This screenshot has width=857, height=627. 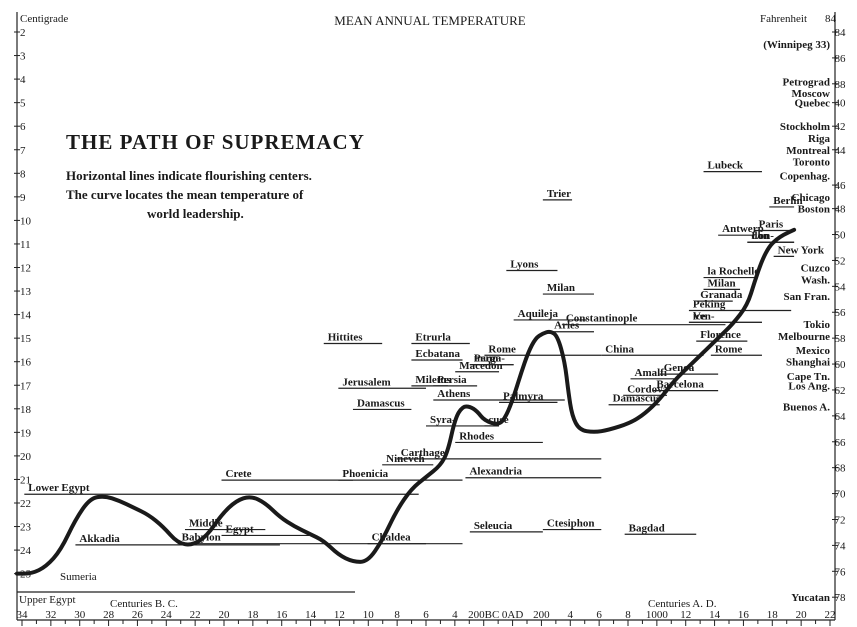 What do you see at coordinates (811, 198) in the screenshot?
I see `place-label: Chicago` at bounding box center [811, 198].